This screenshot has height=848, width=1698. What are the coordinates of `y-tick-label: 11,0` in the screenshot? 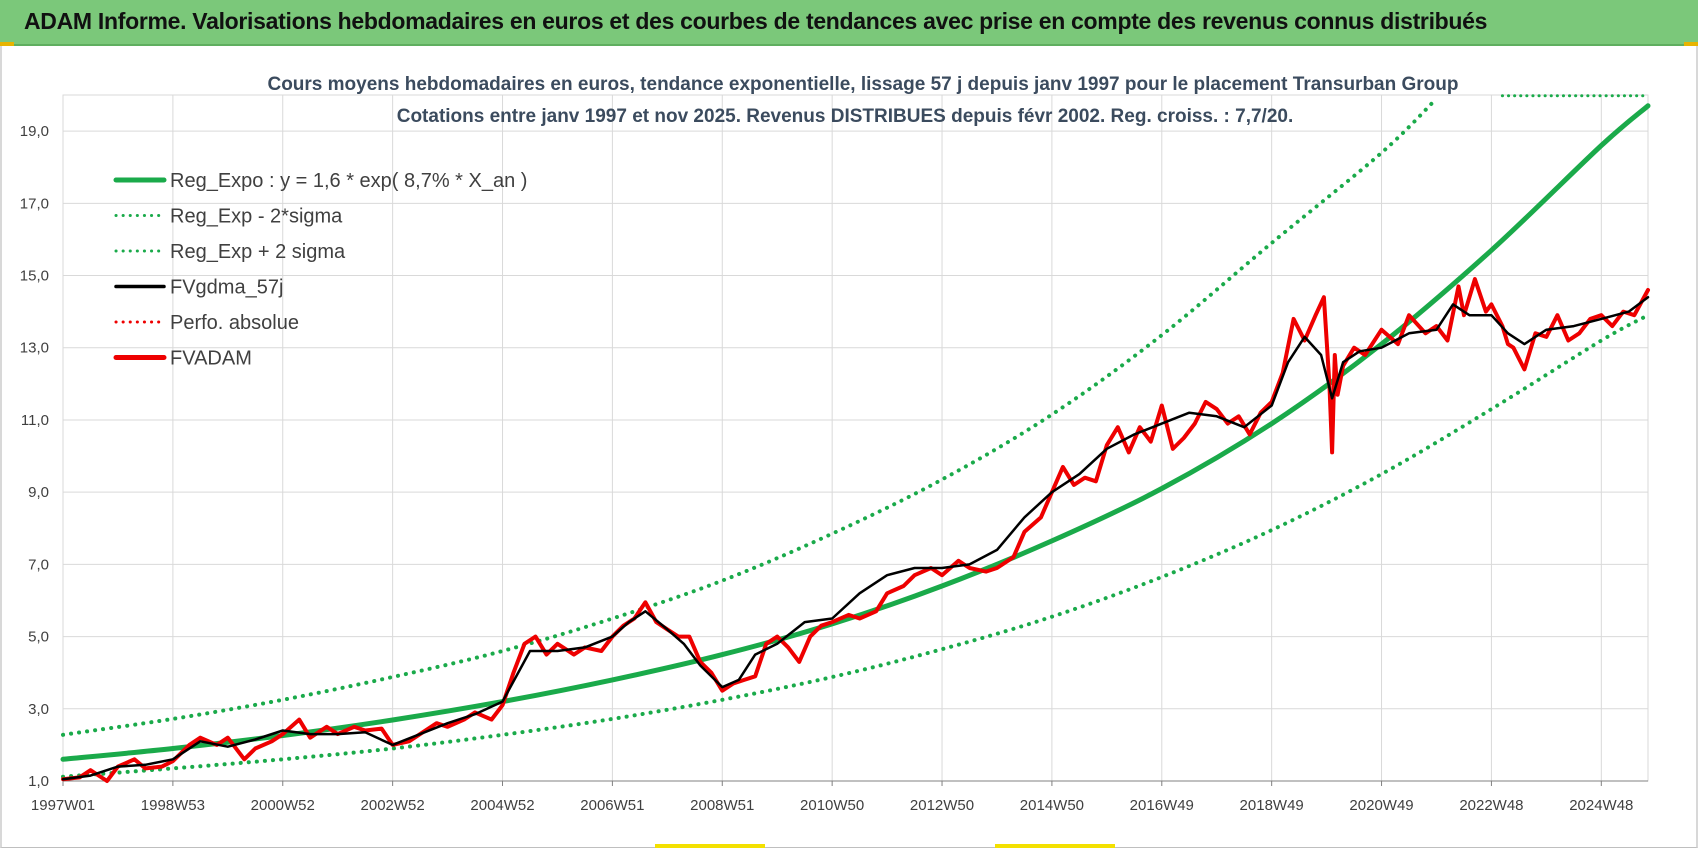 It's located at (35, 420).